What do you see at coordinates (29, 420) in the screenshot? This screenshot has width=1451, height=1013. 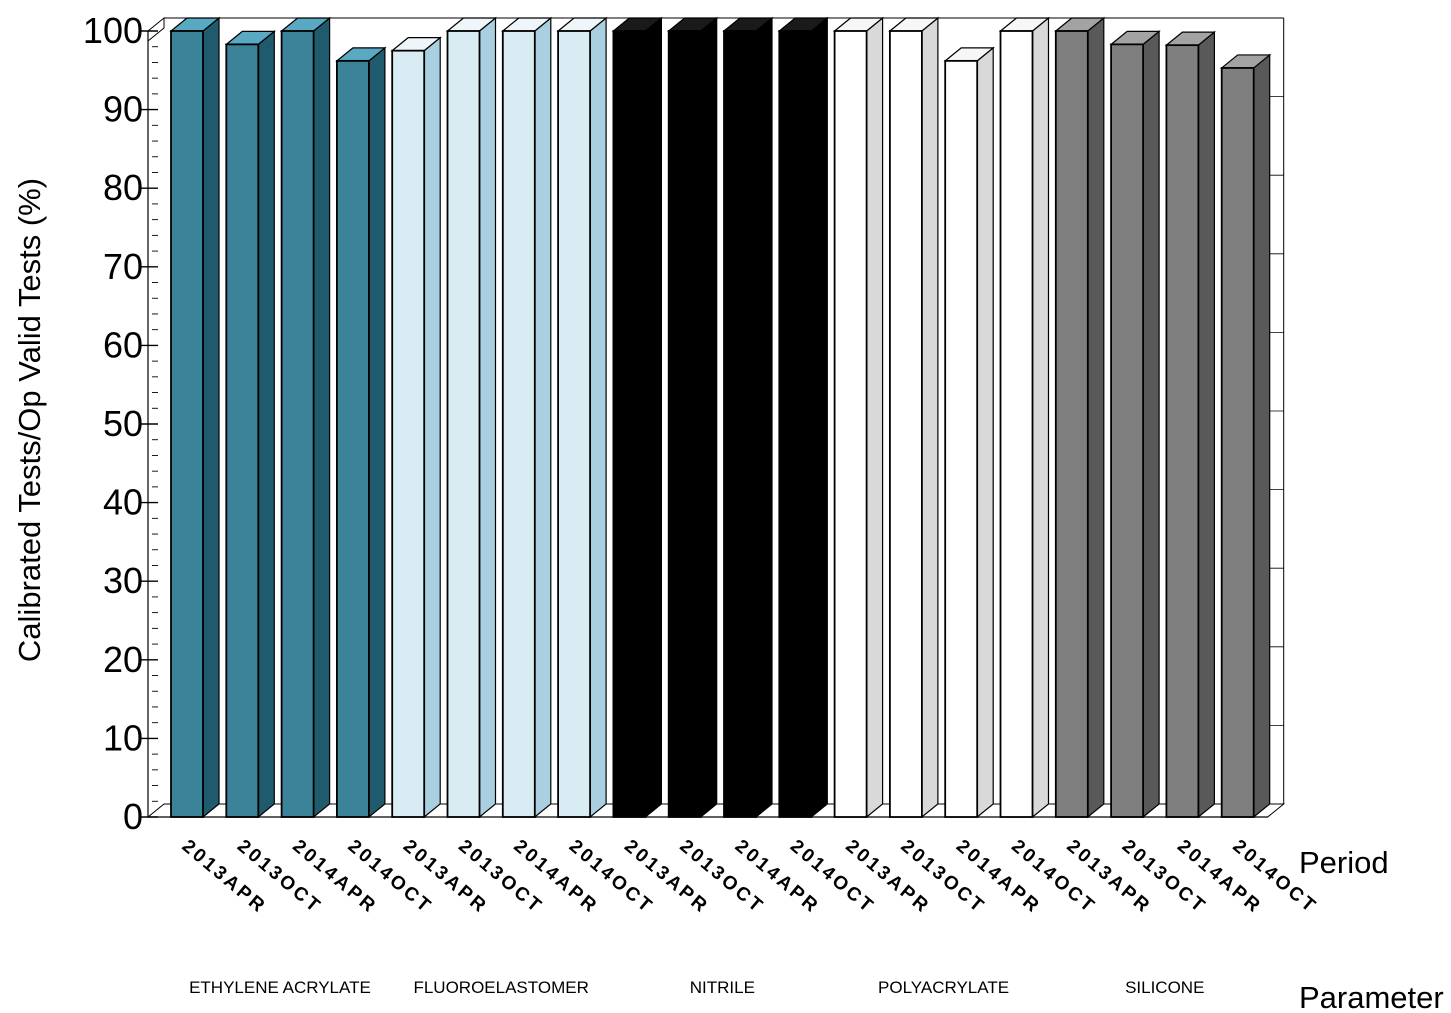 I see `y-axis-title: Calibrated Tests/Op Valid Tests (%)` at bounding box center [29, 420].